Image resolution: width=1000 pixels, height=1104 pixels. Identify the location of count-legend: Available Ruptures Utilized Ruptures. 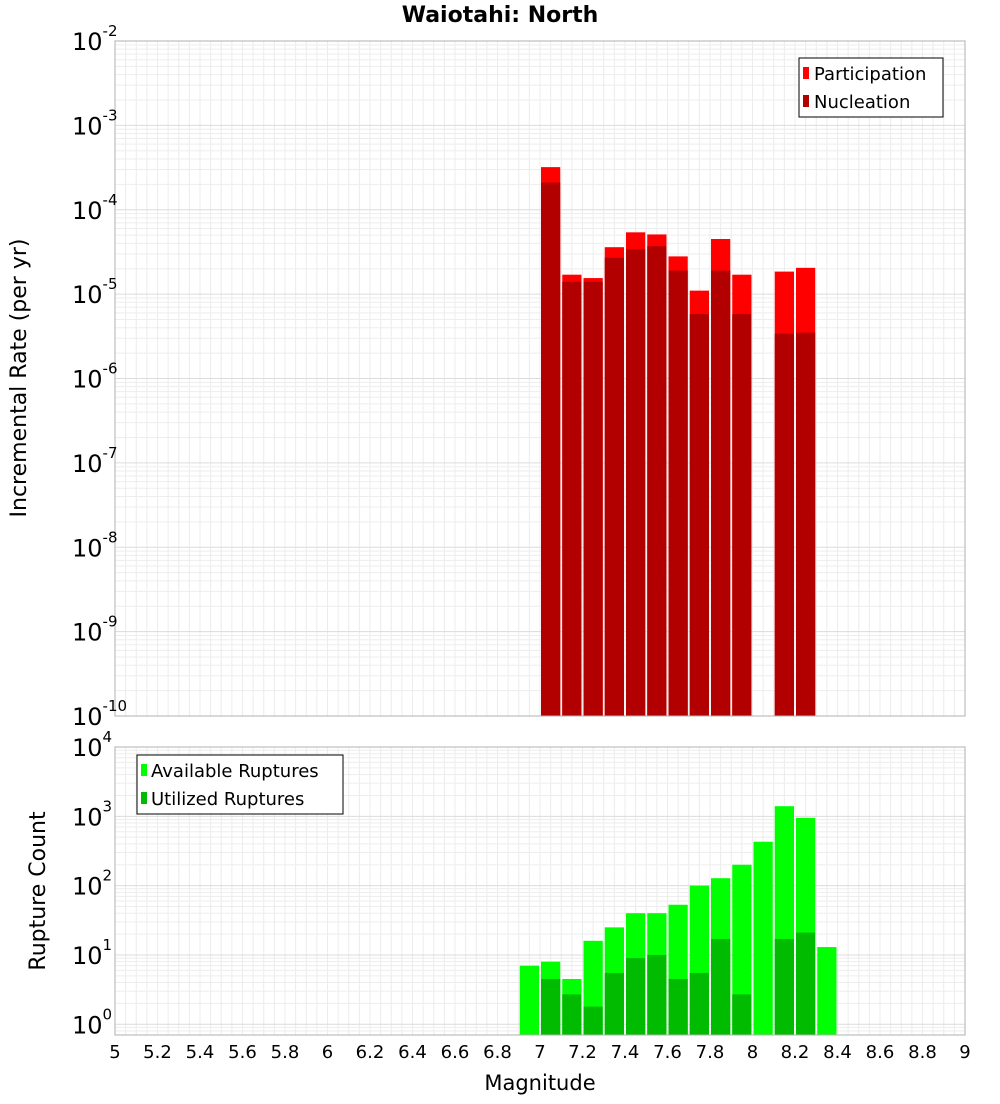
(240, 784).